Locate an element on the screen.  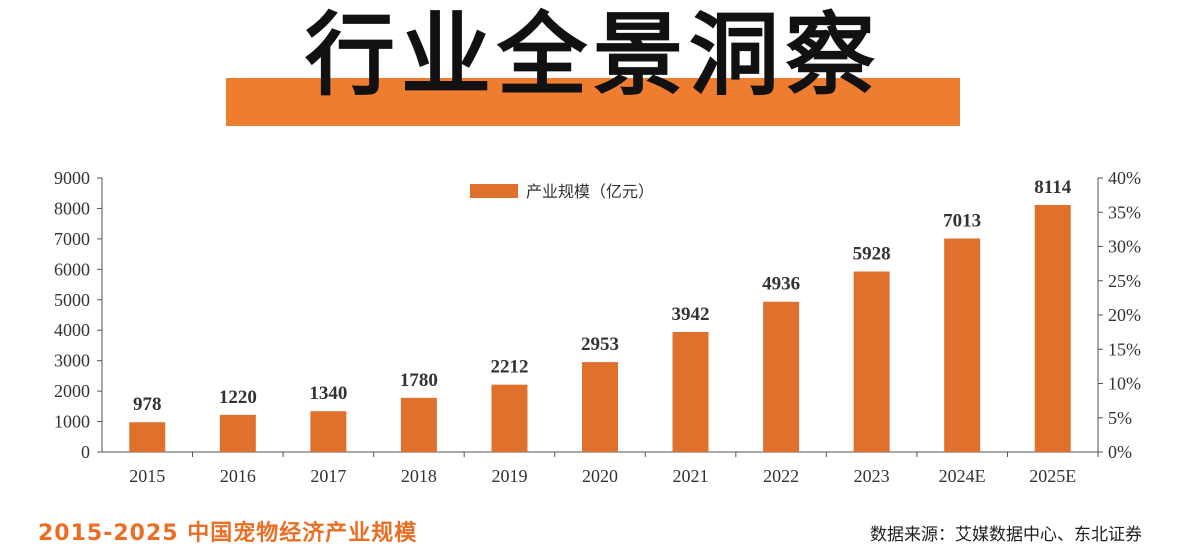
x-tick-label: 2024E is located at coordinates (962, 476).